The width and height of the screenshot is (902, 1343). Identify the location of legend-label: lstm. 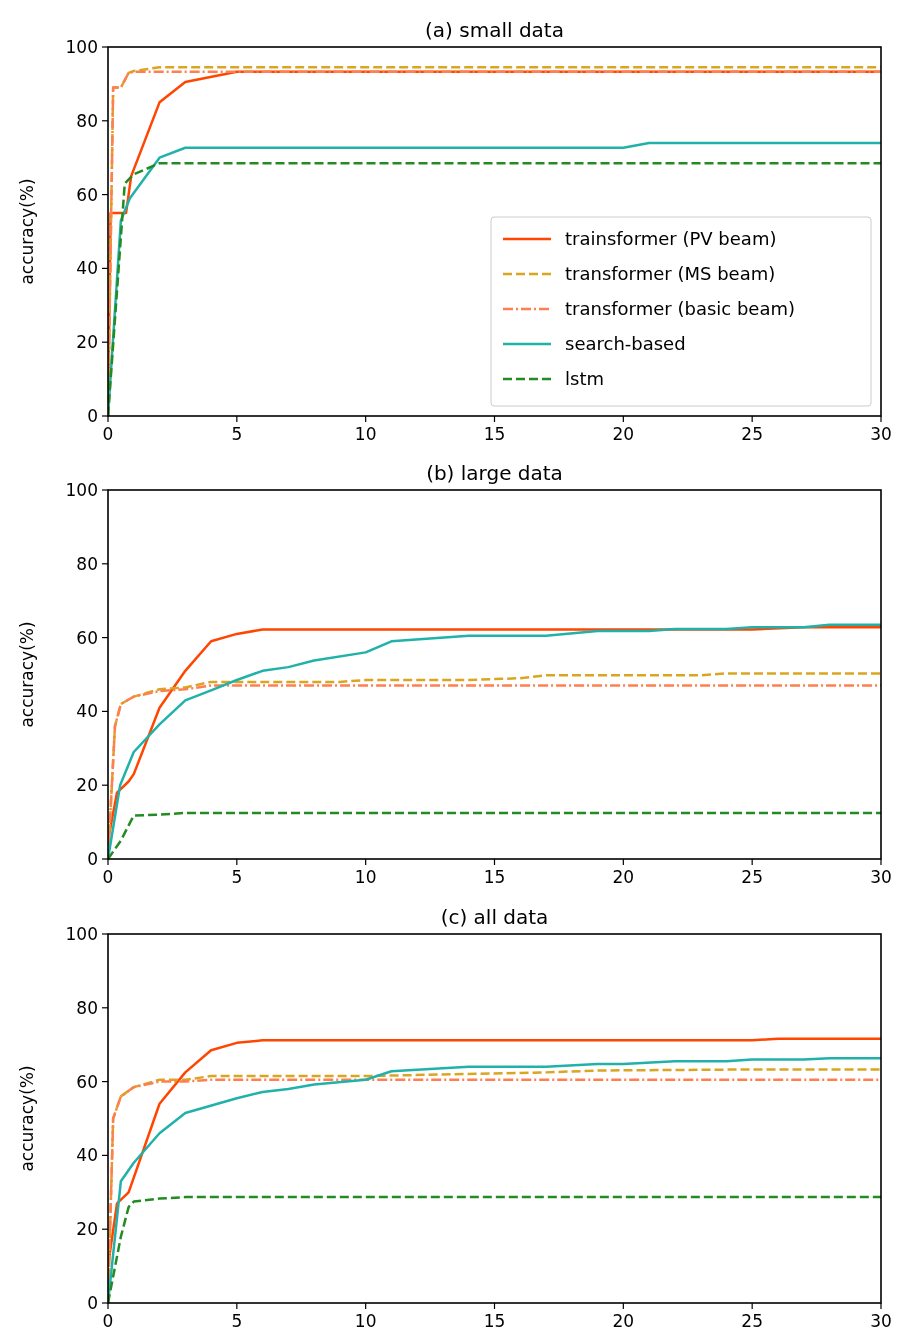
(584, 378).